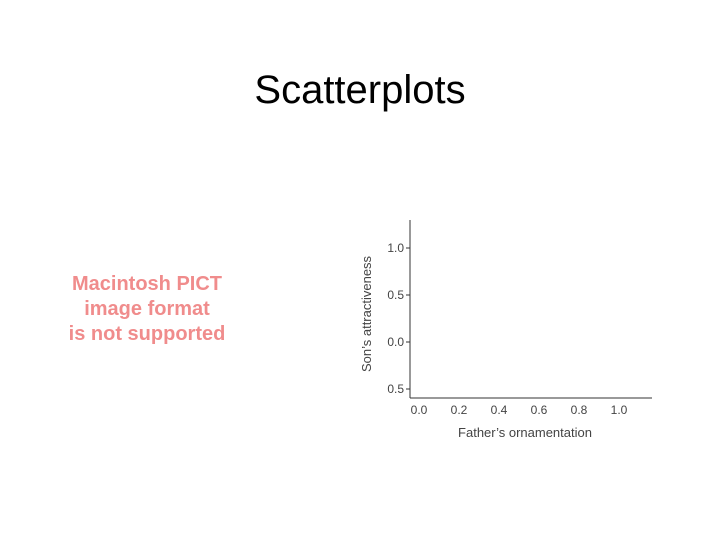 Image resolution: width=720 pixels, height=540 pixels. I want to click on x-tick-label: 0.0, so click(419, 410).